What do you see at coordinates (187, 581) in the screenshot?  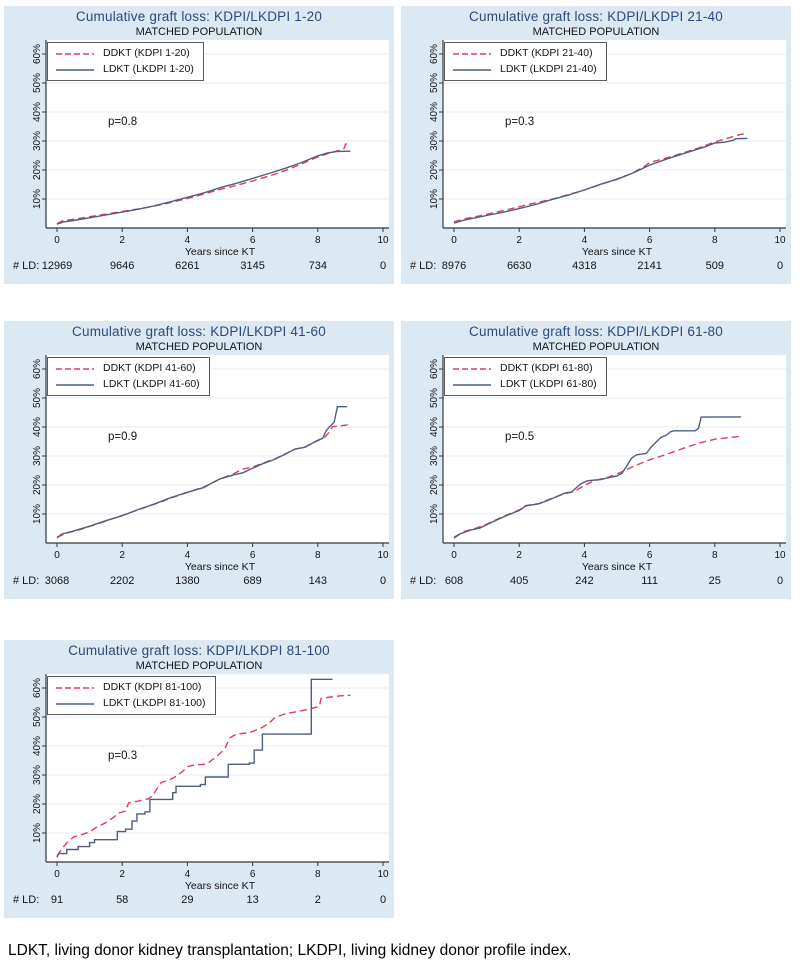 I see `at-risk-value: 1380` at bounding box center [187, 581].